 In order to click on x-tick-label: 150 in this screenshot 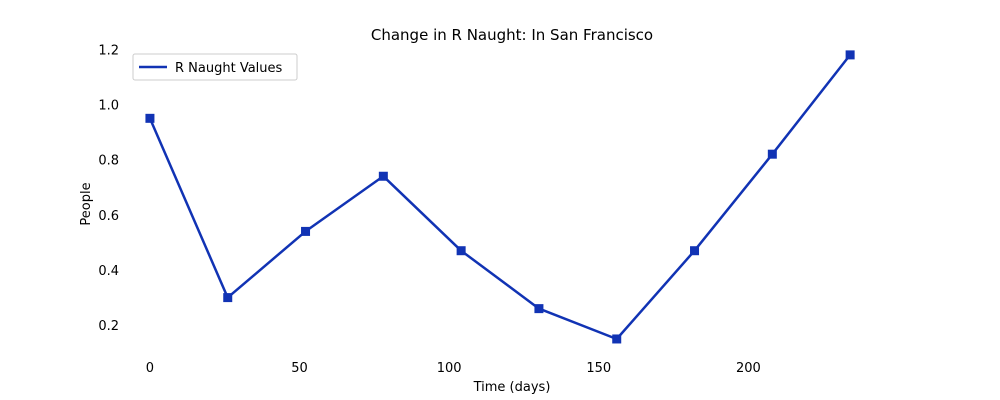, I will do `click(598, 368)`.